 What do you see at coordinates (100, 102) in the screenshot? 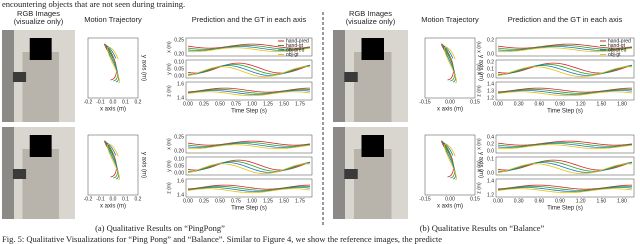
I see `traj-xtick: -0.1` at bounding box center [100, 102].